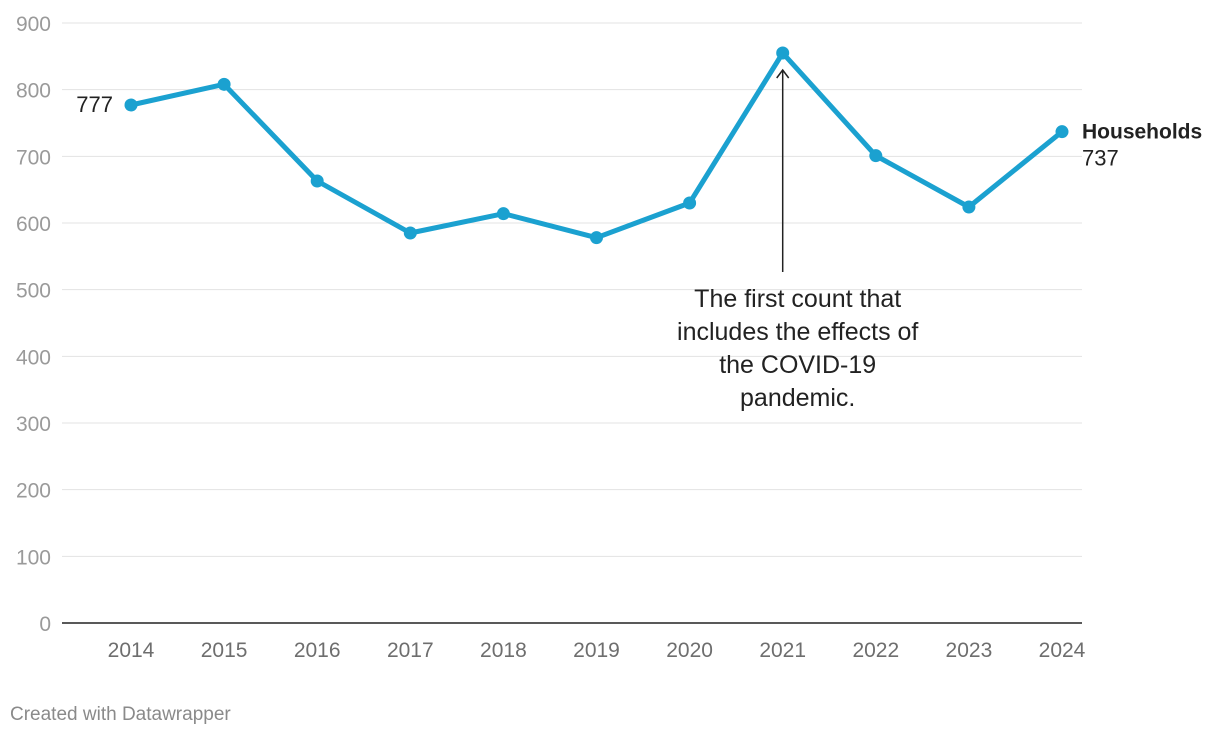 Image resolution: width=1220 pixels, height=740 pixels. What do you see at coordinates (797, 332) in the screenshot?
I see `annotation-text-line: includes the effects of` at bounding box center [797, 332].